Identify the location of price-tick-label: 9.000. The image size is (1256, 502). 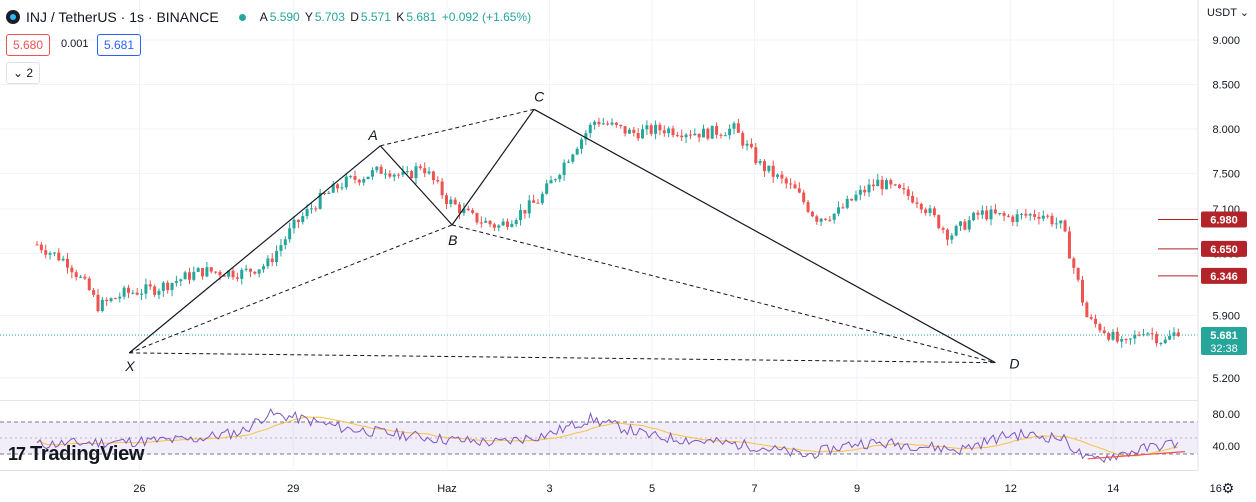
(1226, 41).